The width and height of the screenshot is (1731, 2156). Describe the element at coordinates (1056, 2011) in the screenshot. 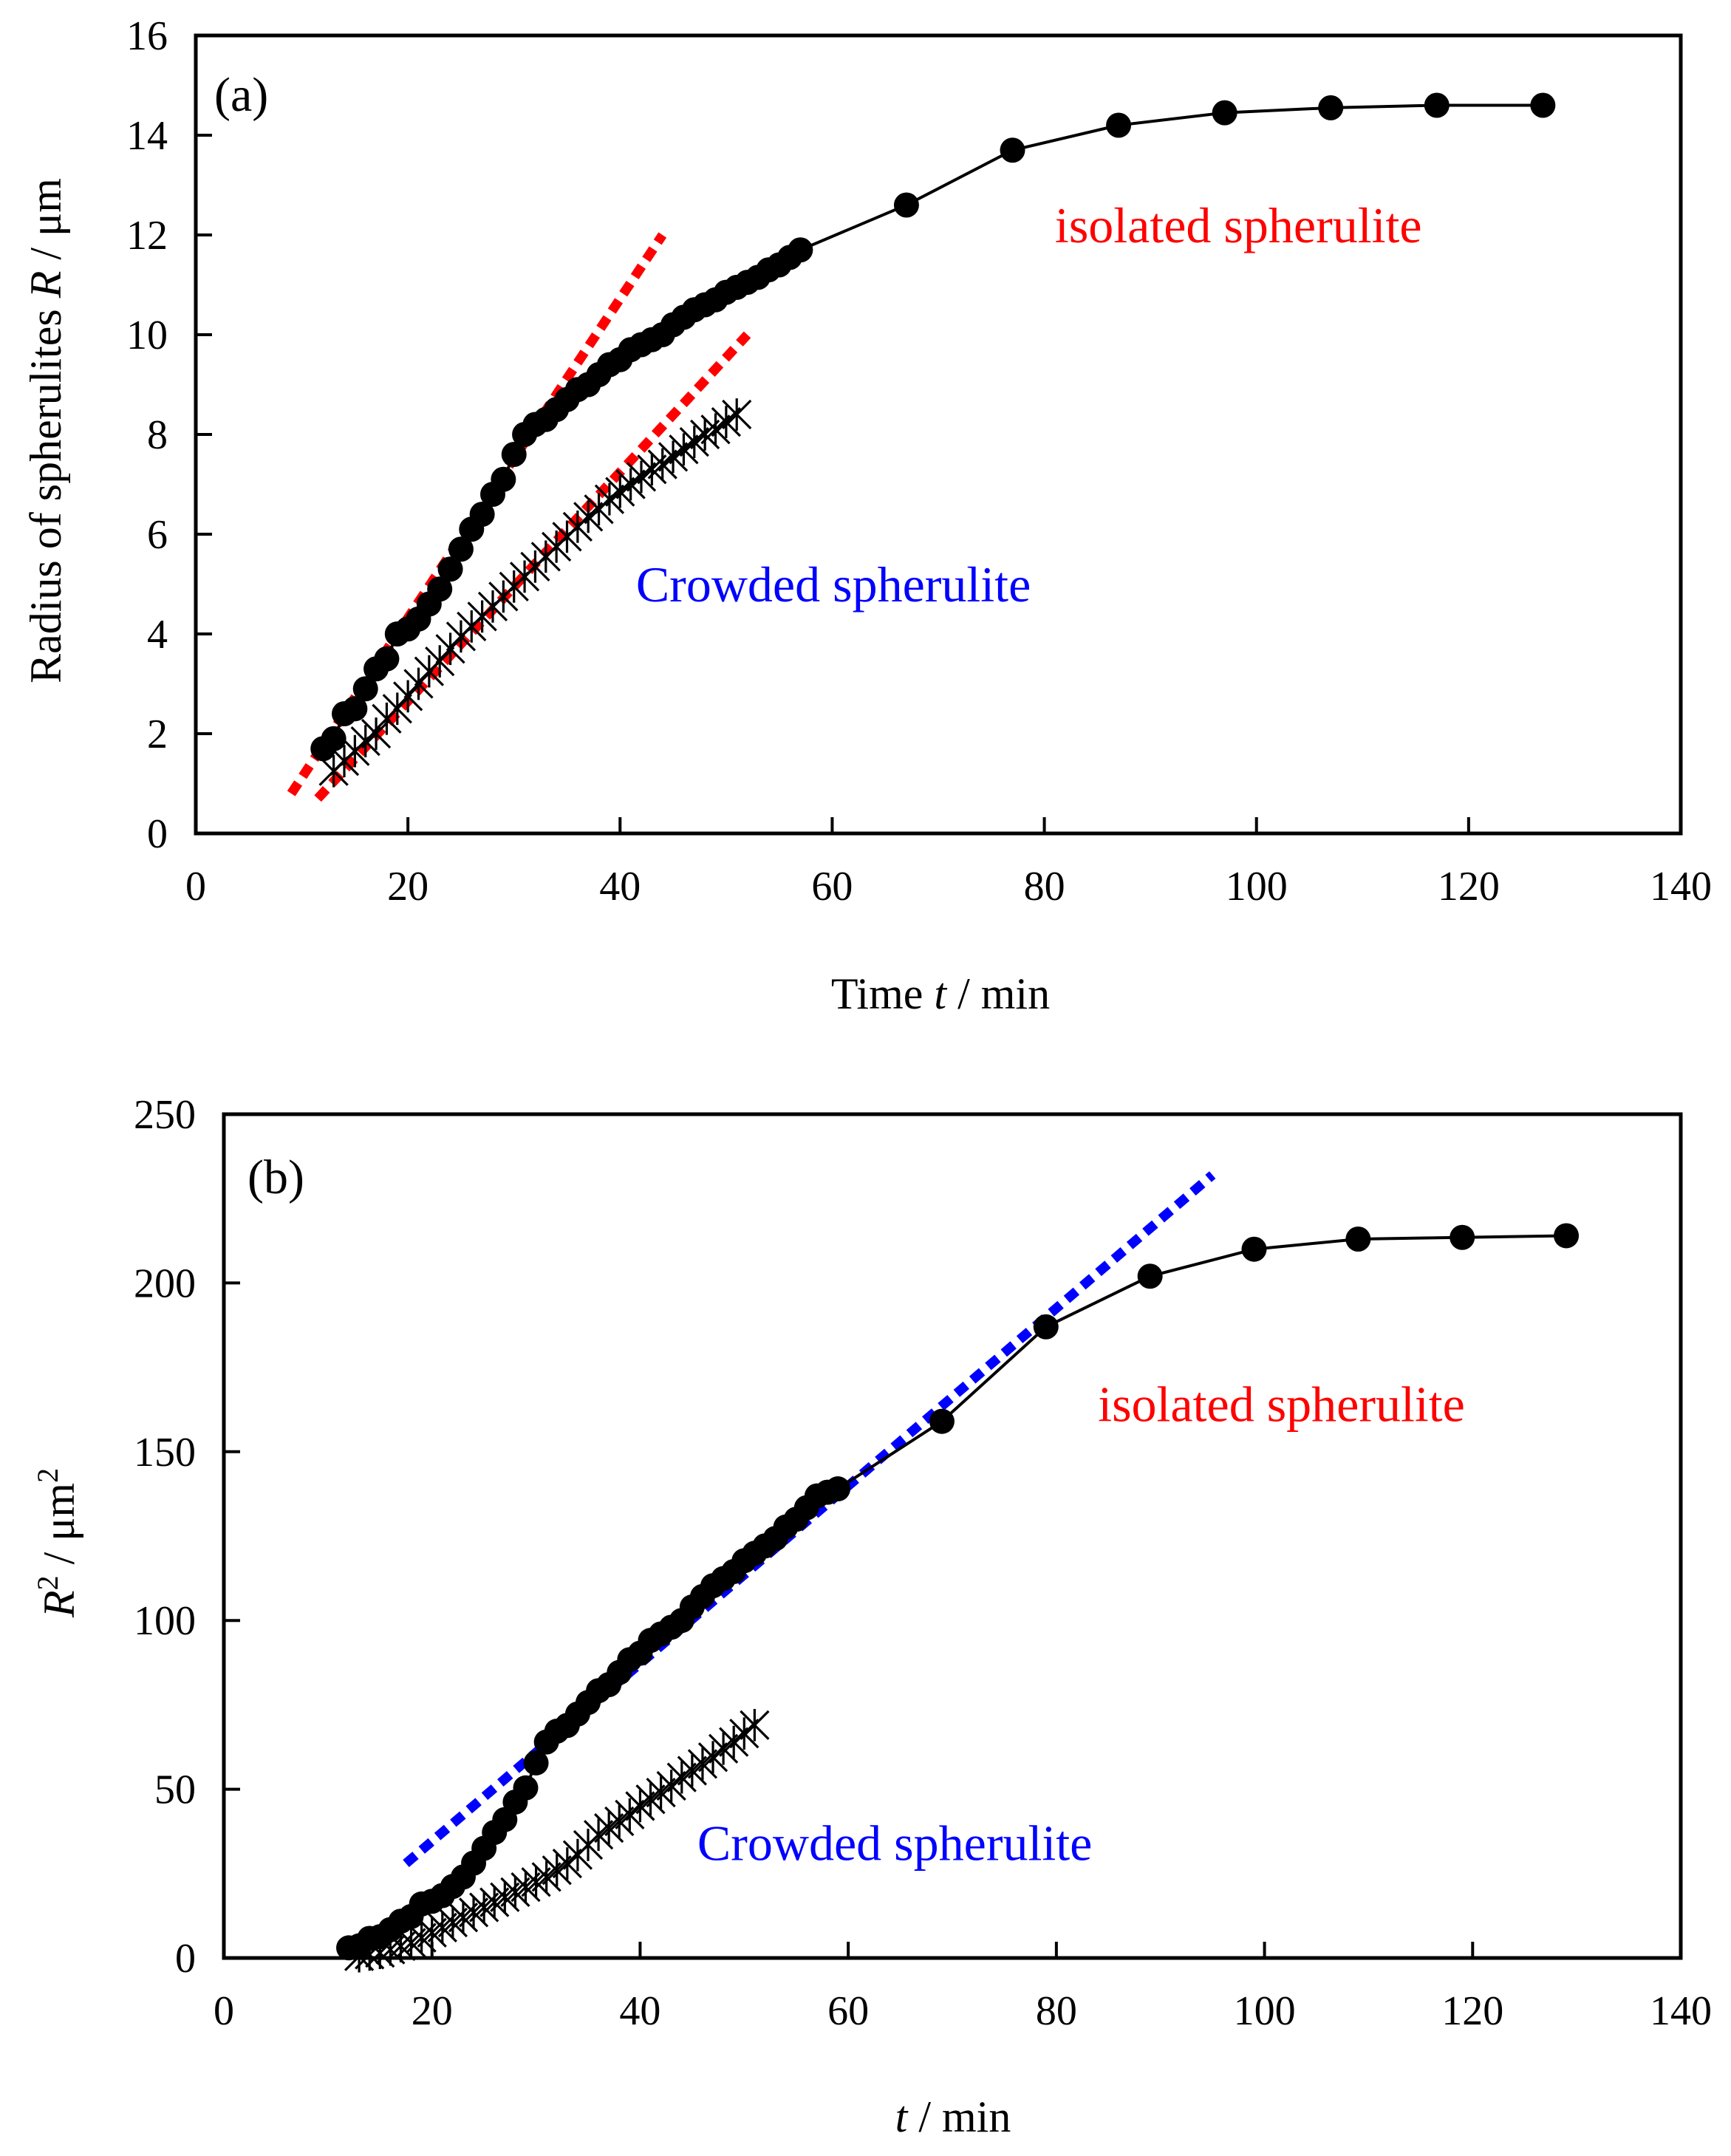

I see `panel-b-x-tick-label: 80` at that location.